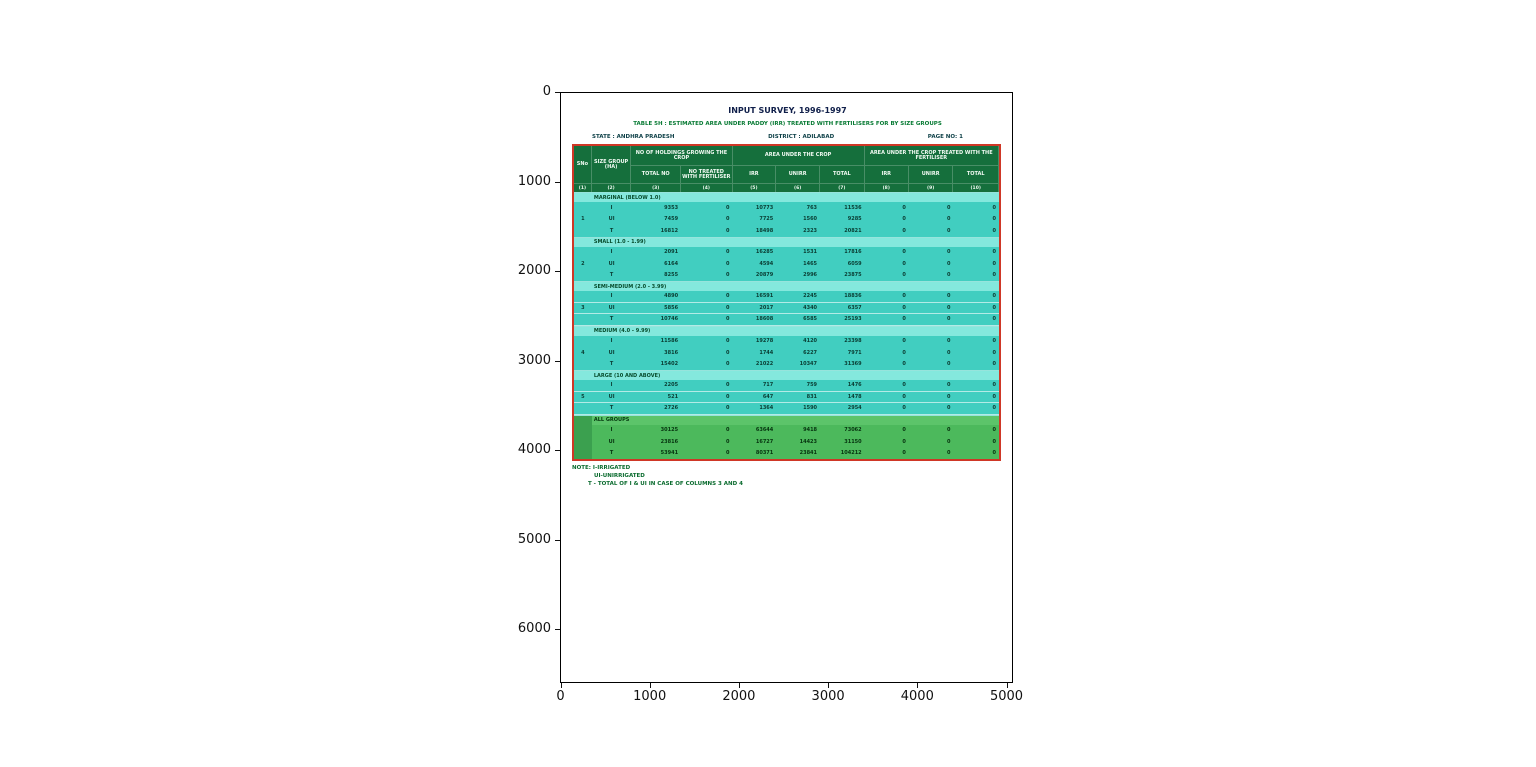 The image size is (1536, 767). I want to click on table-row: I 2205 0 717 759 1476 0 0 0, so click(786, 386).